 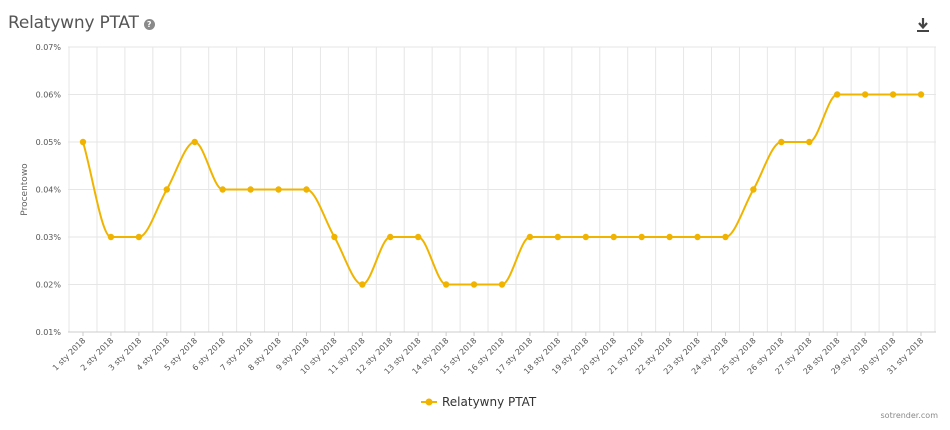 I want to click on y-tick-label: 0.07%, so click(x=49, y=47).